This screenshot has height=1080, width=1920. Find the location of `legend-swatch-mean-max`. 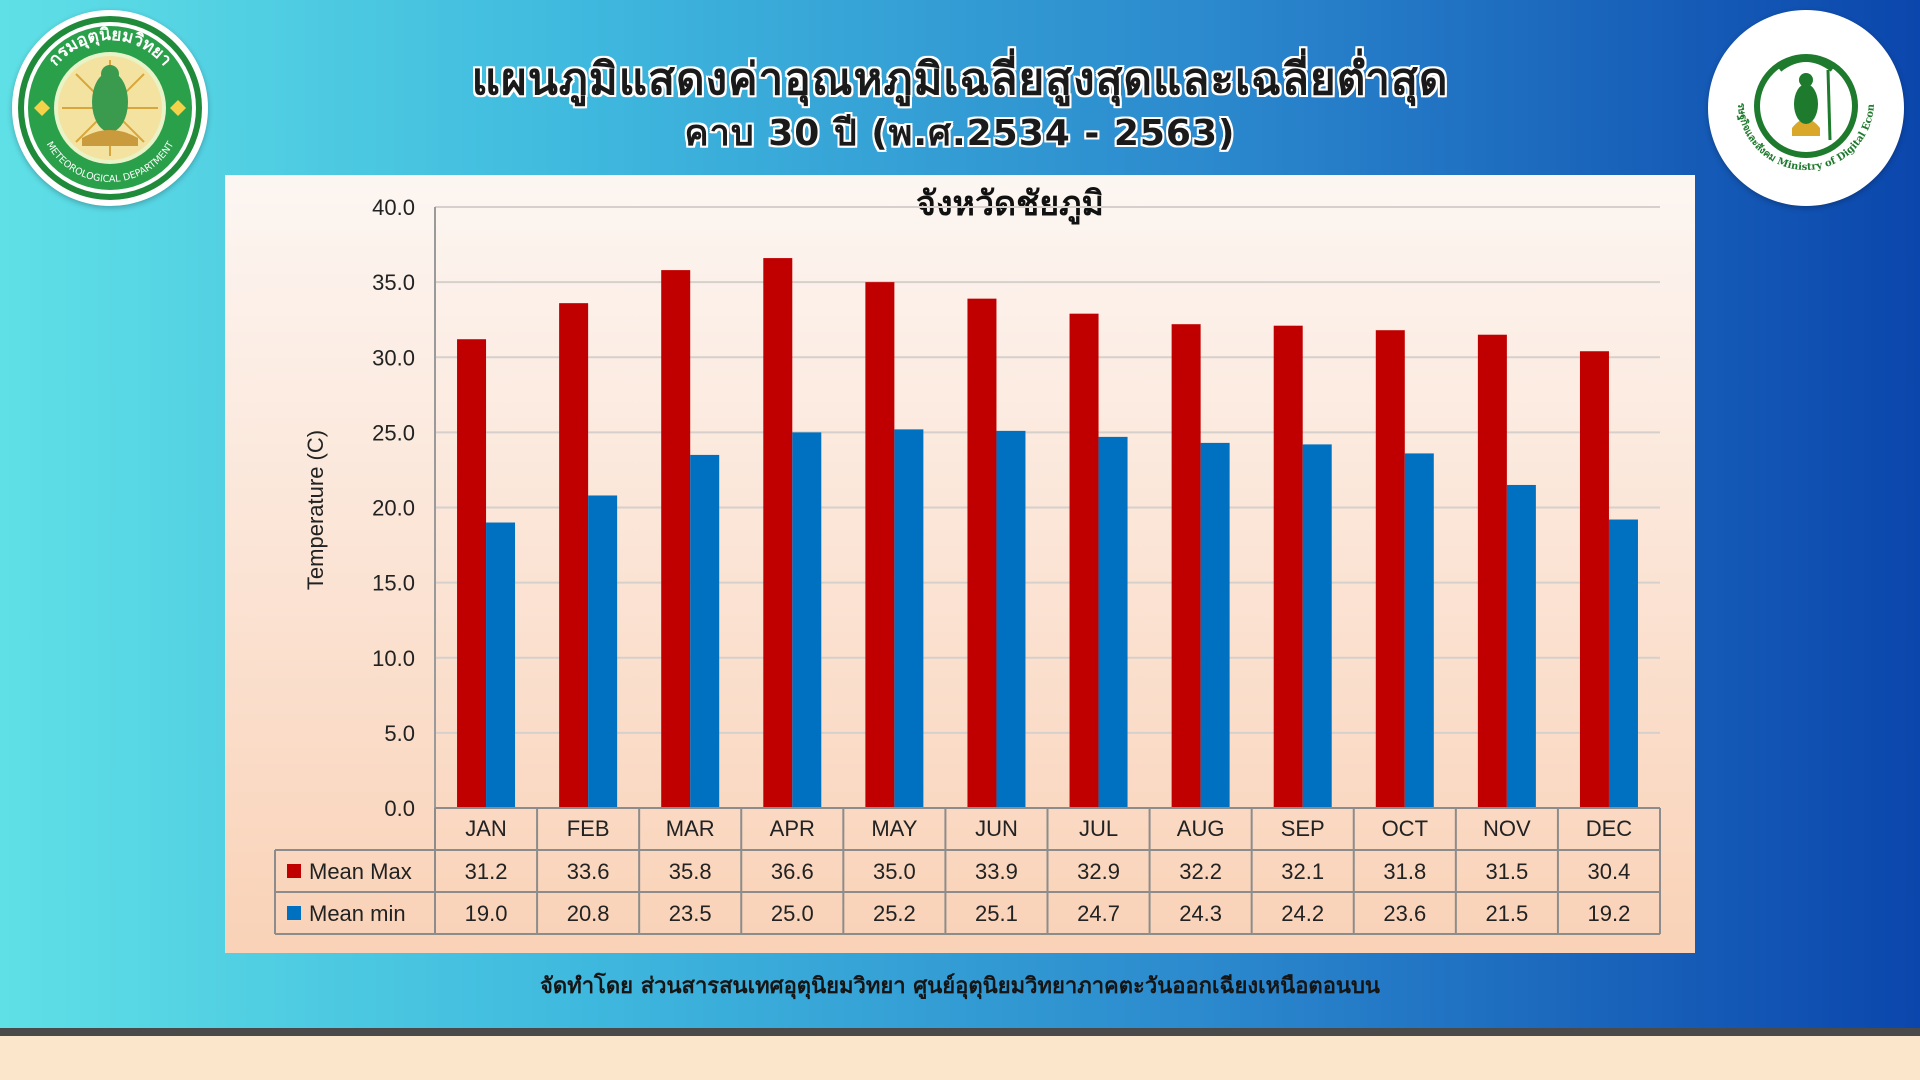

legend-swatch-mean-max is located at coordinates (294, 871).